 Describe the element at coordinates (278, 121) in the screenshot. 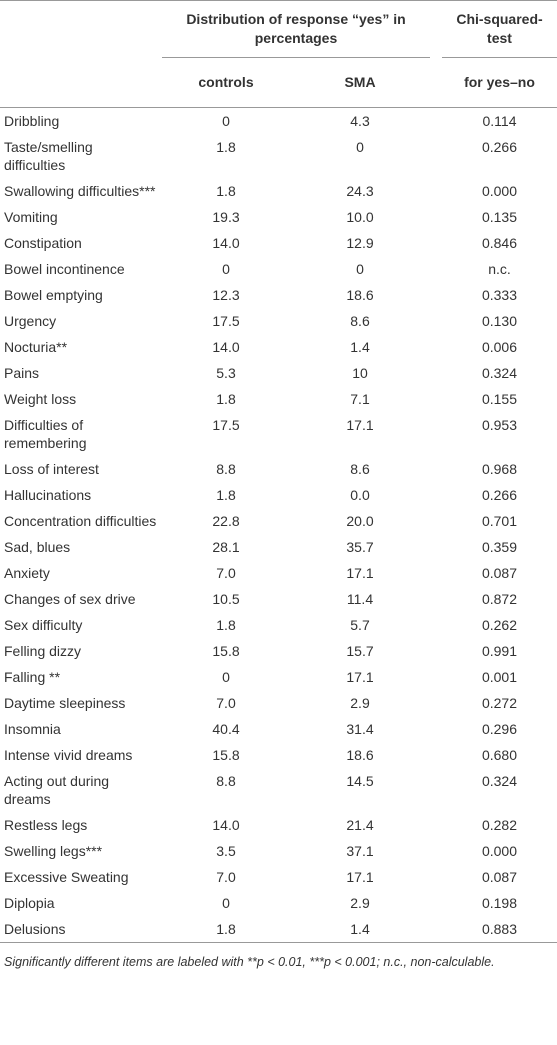

I see `table-row: Dribbling 0 4.3 0.114` at that location.